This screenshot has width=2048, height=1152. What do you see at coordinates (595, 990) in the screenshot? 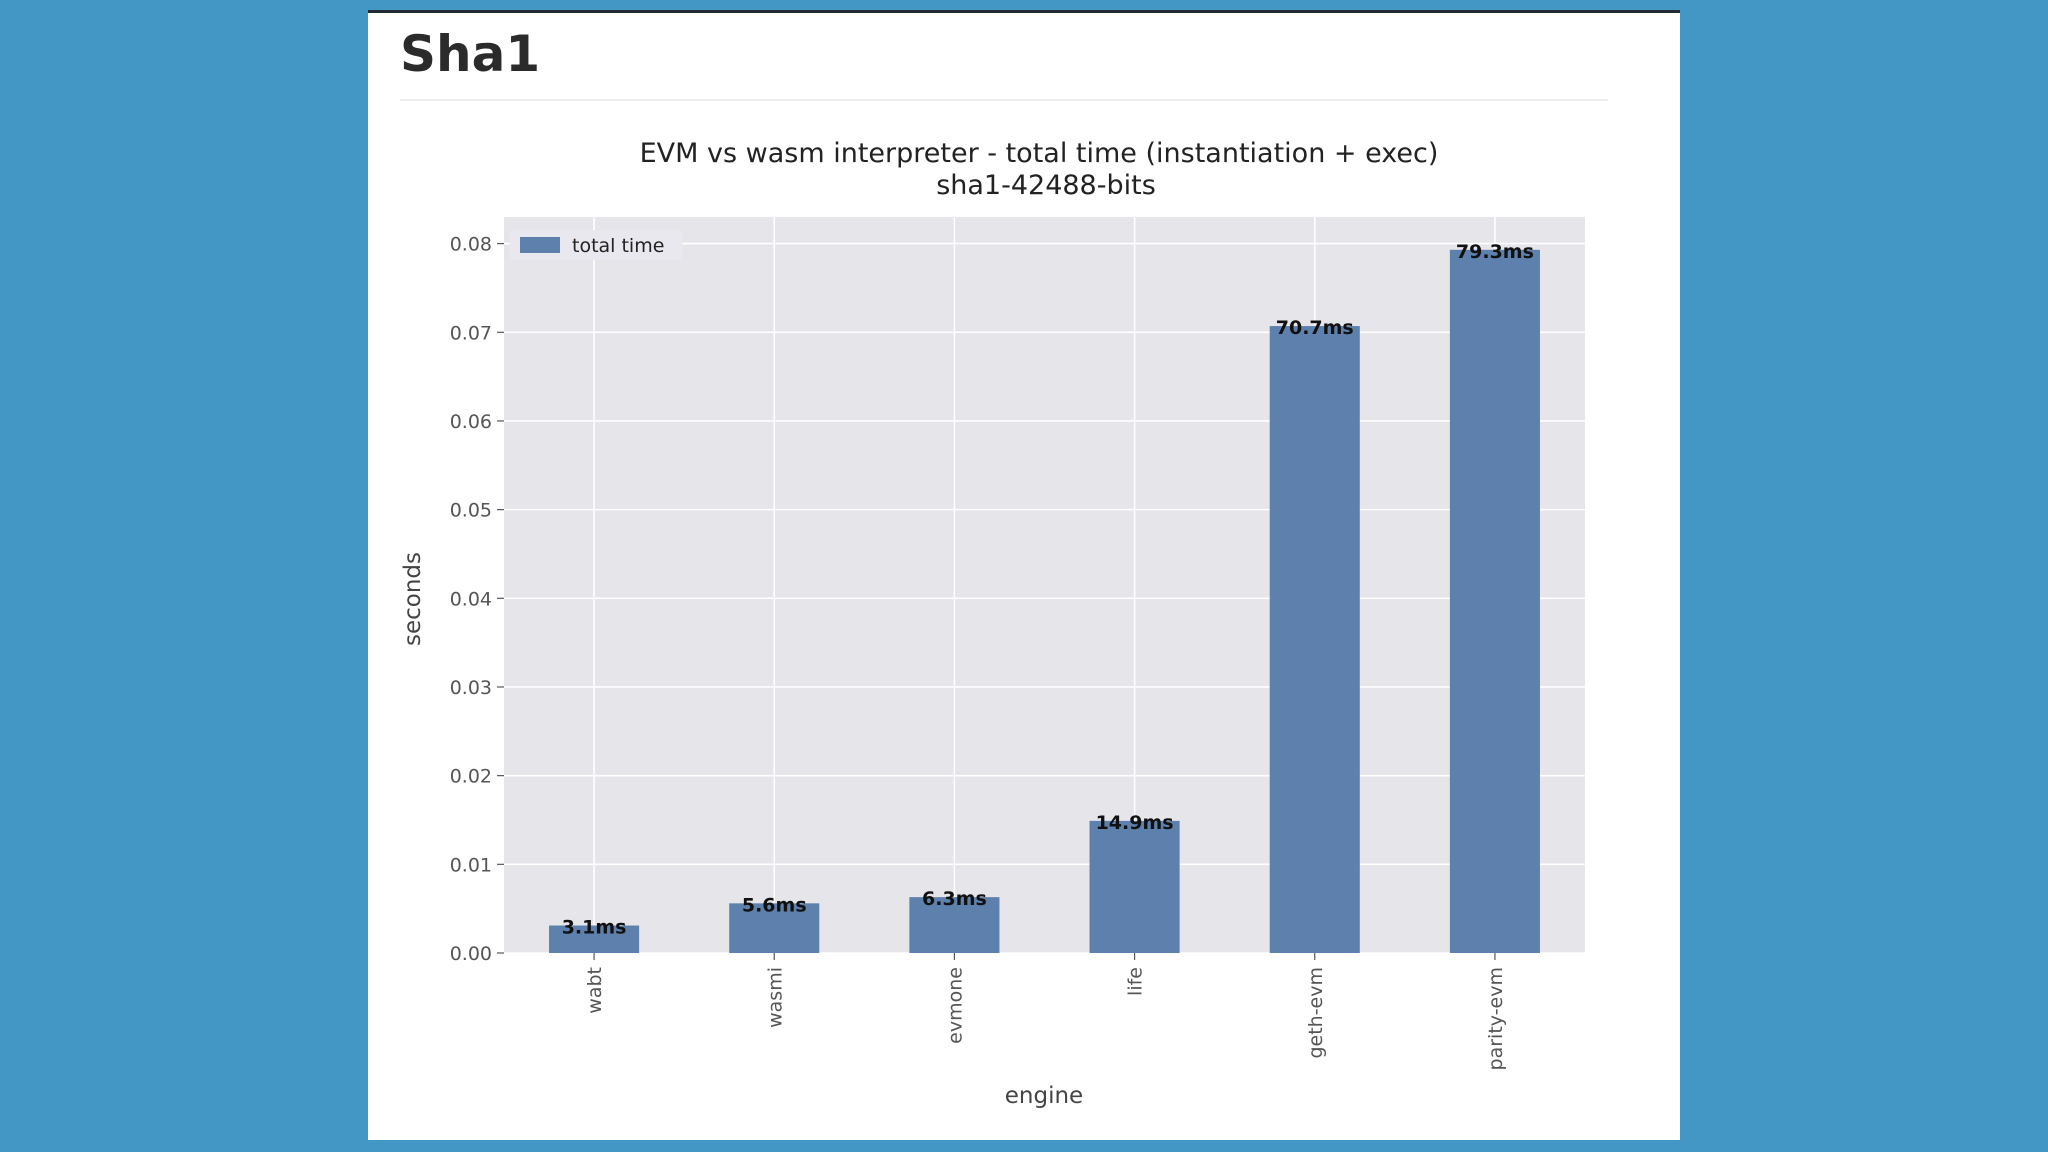
I see `x-tick-label: wabt` at bounding box center [595, 990].